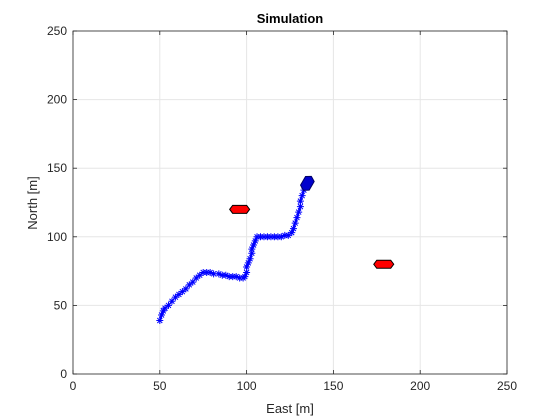 The image size is (560, 420). I want to click on robot, so click(307, 183).